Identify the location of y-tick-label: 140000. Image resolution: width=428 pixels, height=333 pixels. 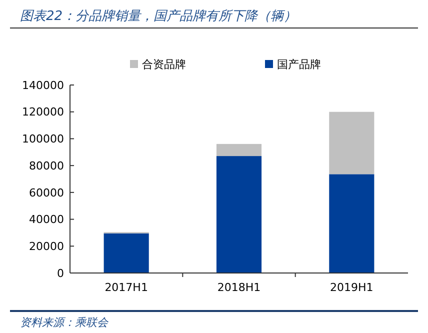
(43, 85).